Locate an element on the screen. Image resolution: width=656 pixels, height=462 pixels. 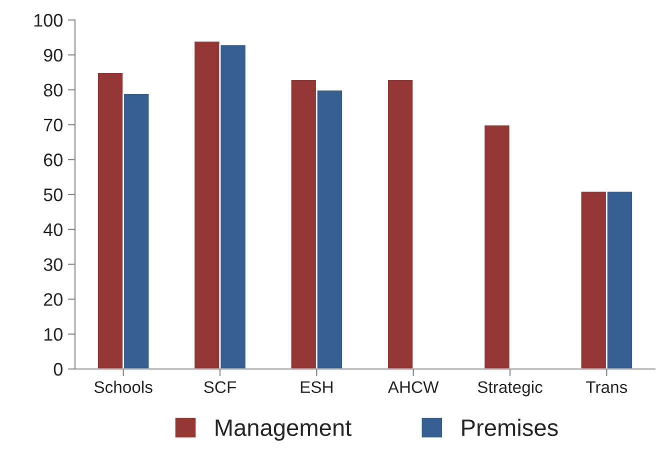
y-tick-label: 30 is located at coordinates (53, 265).